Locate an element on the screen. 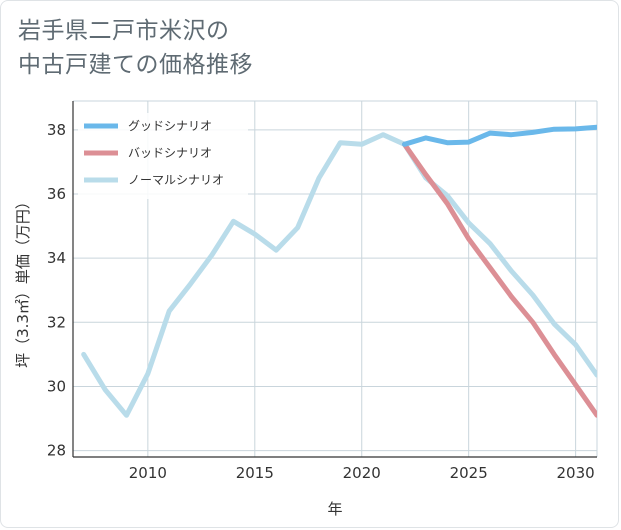 The image size is (621, 530). chart-title: 岩手県二戸市米沢の 中古戸建ての価格推移 is located at coordinates (228, 48).